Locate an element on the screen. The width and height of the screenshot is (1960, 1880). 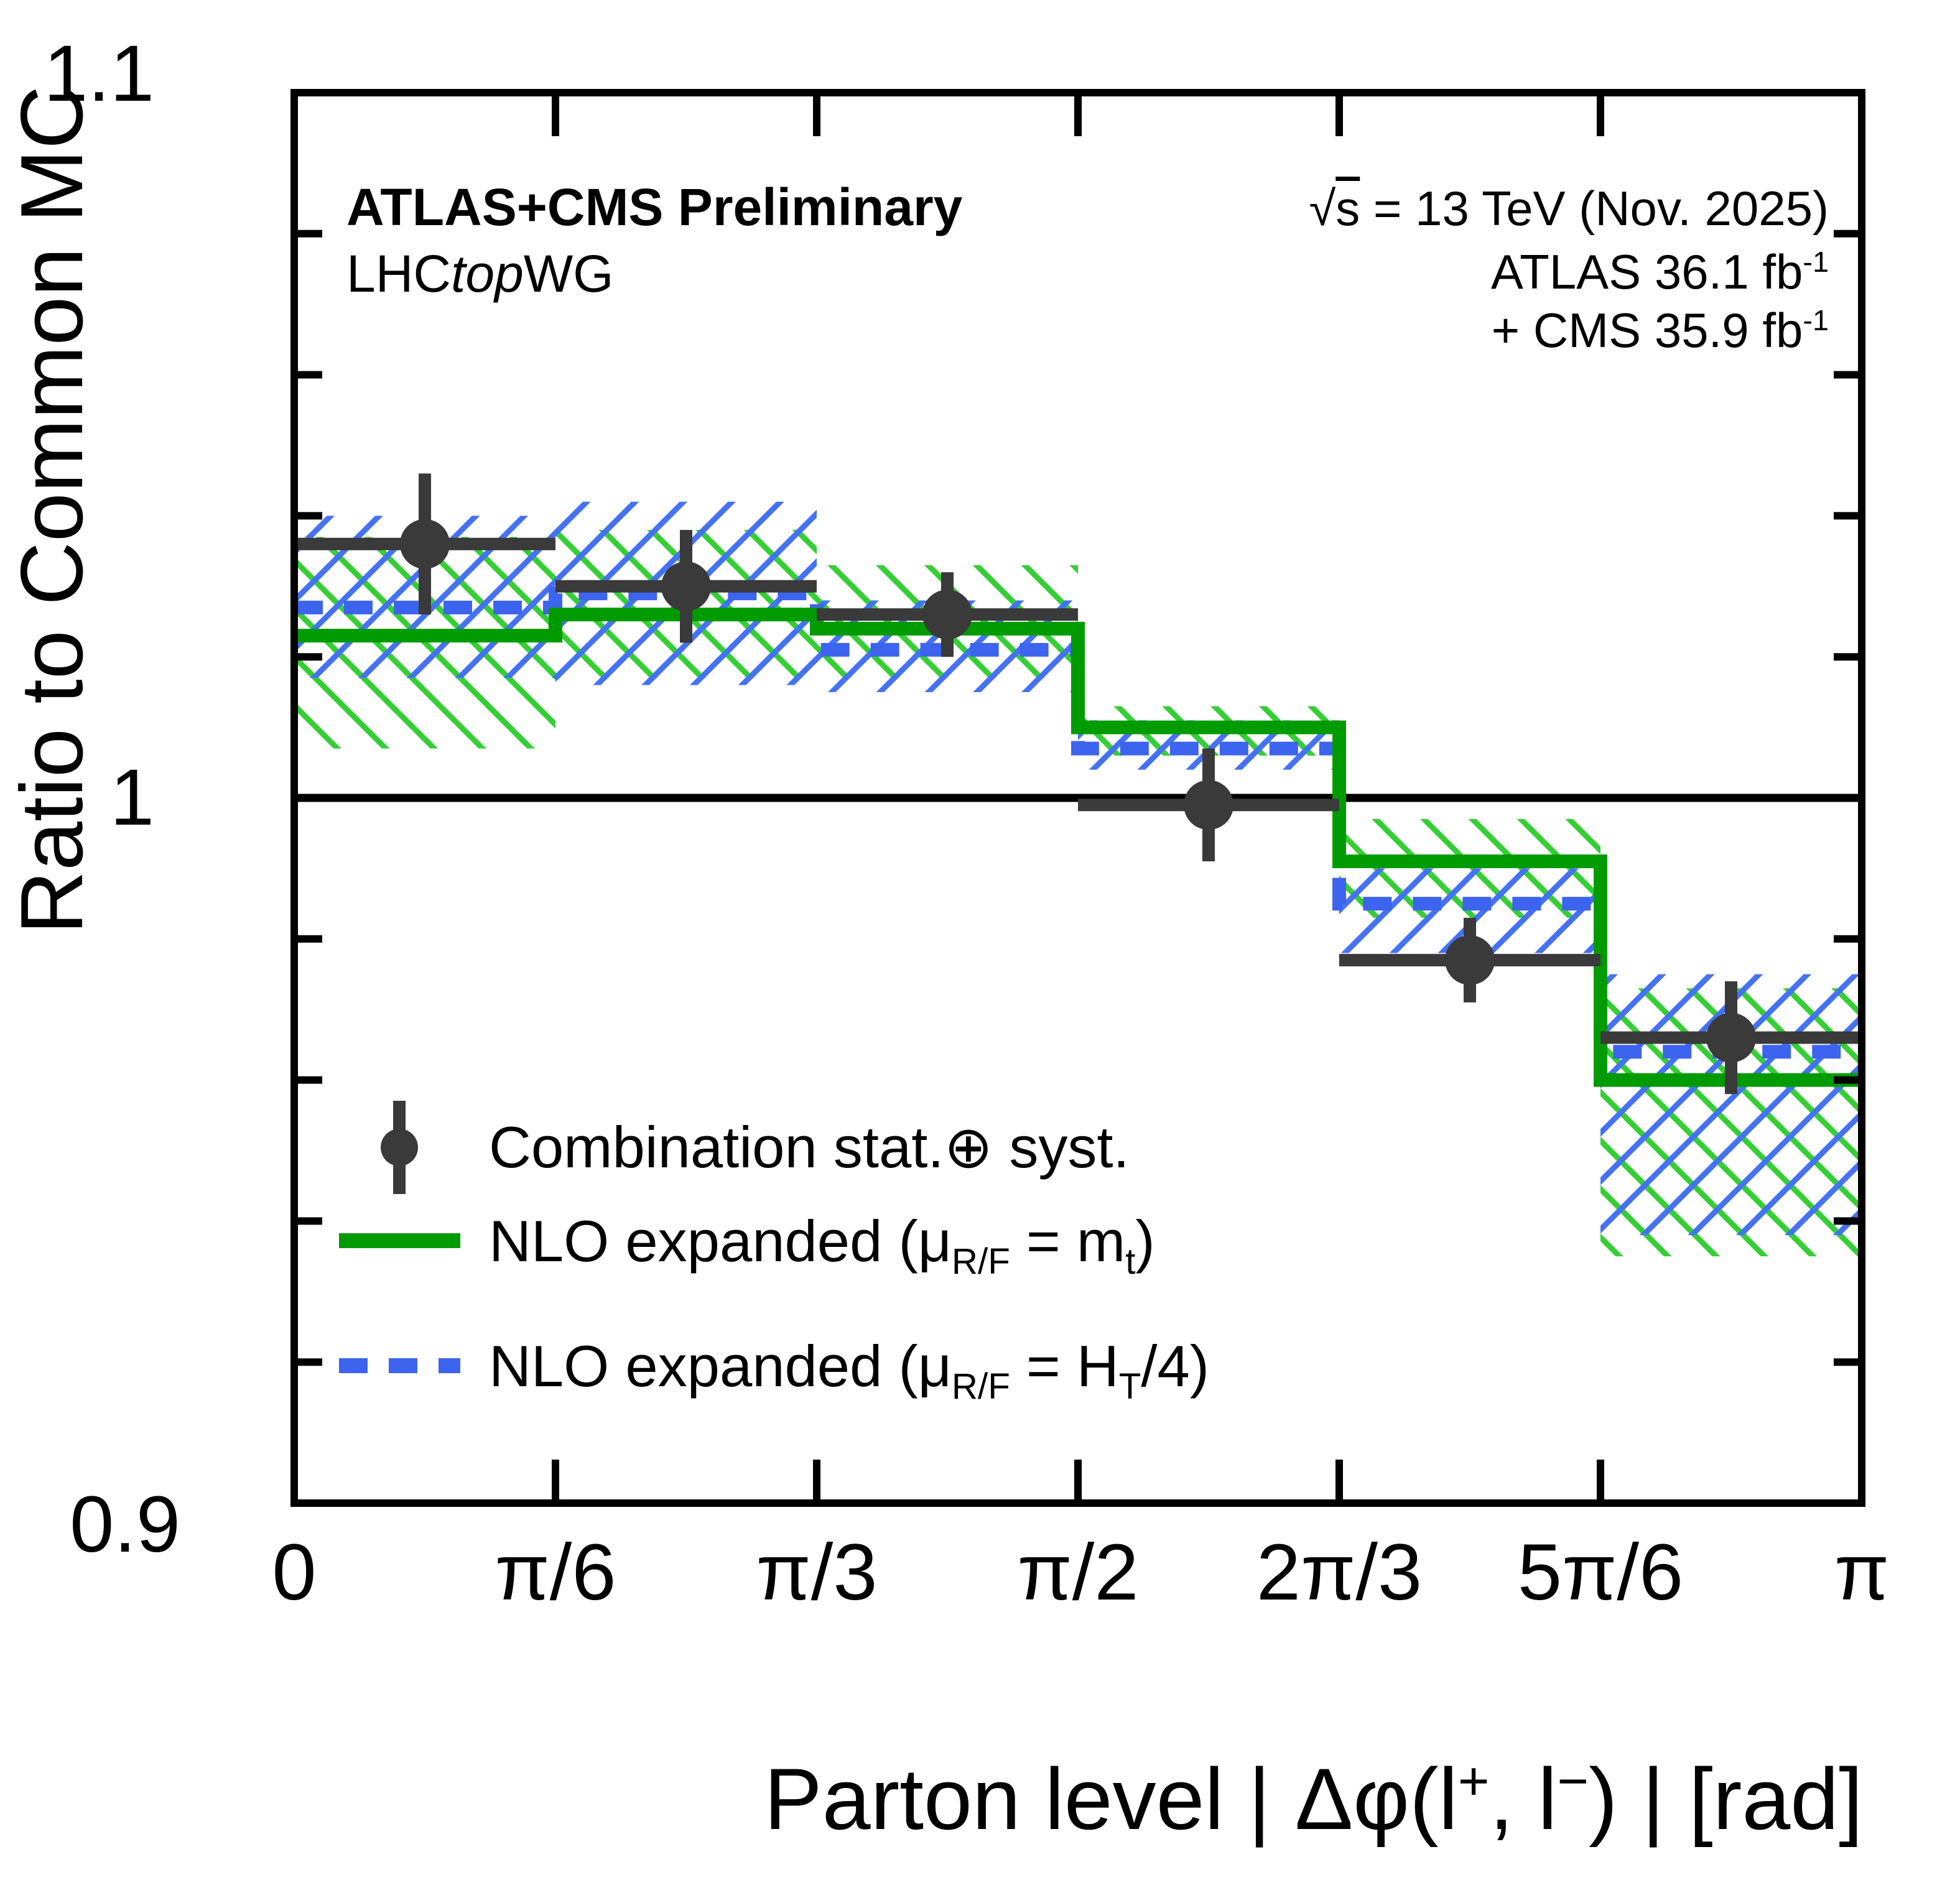
leg3-pre: NLO expanded (μ is located at coordinates (720, 1366).